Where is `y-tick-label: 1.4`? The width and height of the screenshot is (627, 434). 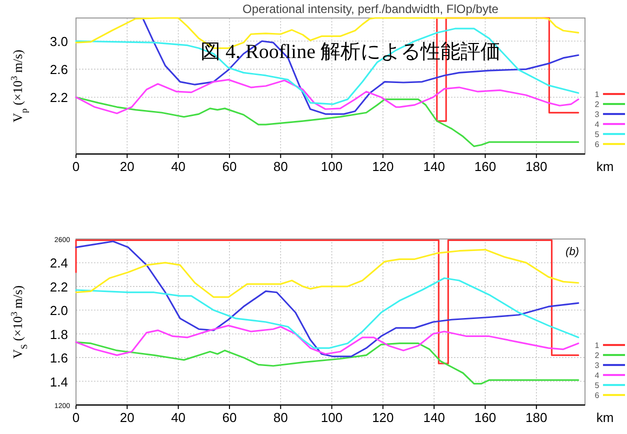 y-tick-label: 1.4 is located at coordinates (59, 382).